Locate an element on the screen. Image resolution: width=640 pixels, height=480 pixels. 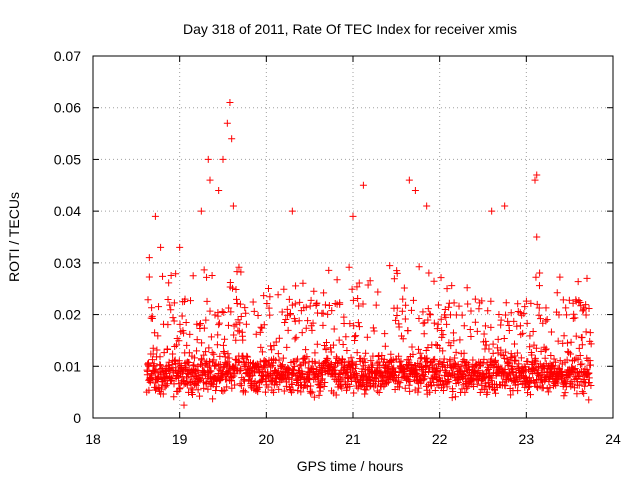
x-tick-labels: 18 19 20 21 22 23 24 is located at coordinates (353, 439).